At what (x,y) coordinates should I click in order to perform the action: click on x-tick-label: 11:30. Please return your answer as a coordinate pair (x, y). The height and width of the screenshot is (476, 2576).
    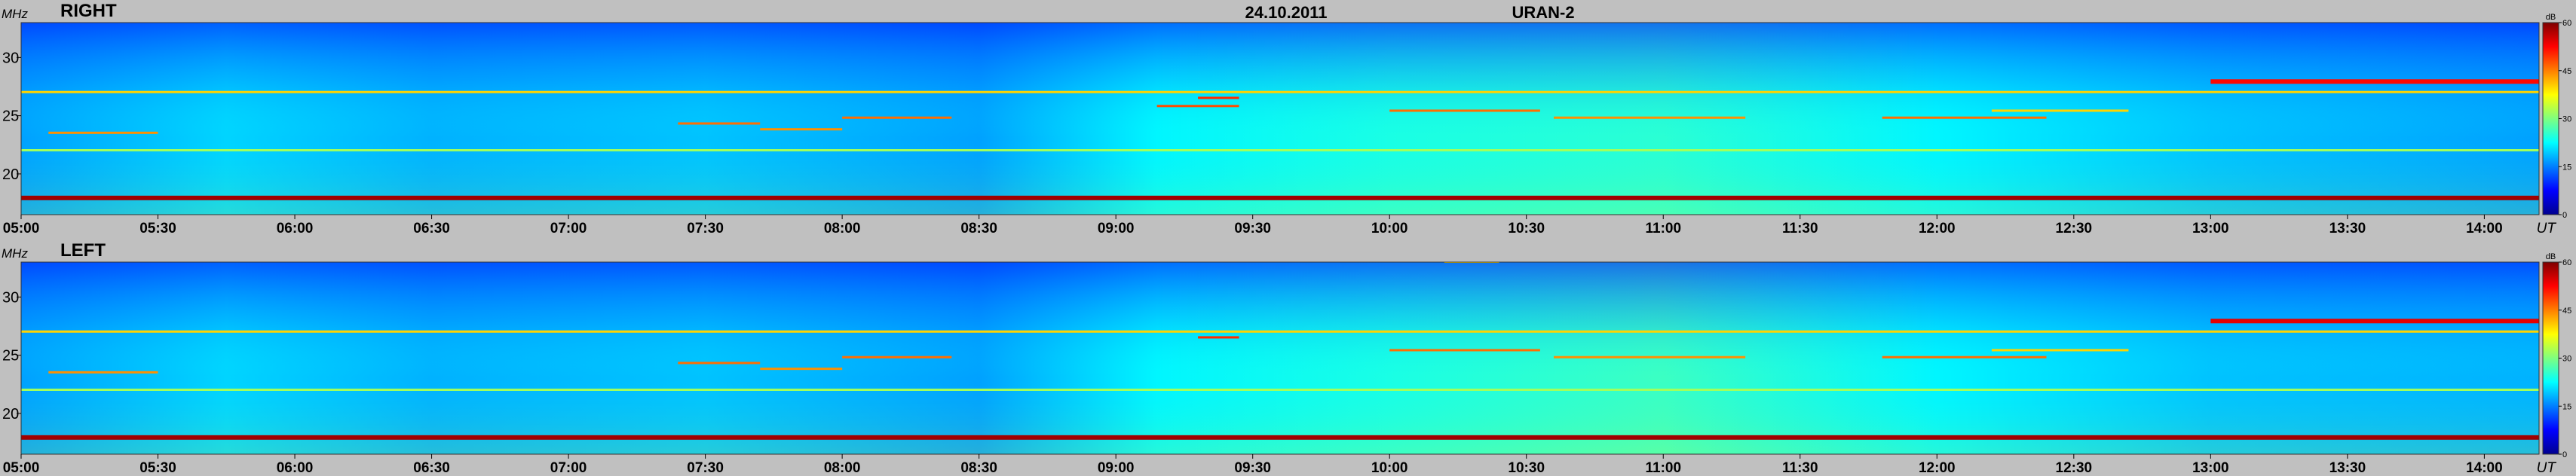
    Looking at the image, I should click on (1800, 228).